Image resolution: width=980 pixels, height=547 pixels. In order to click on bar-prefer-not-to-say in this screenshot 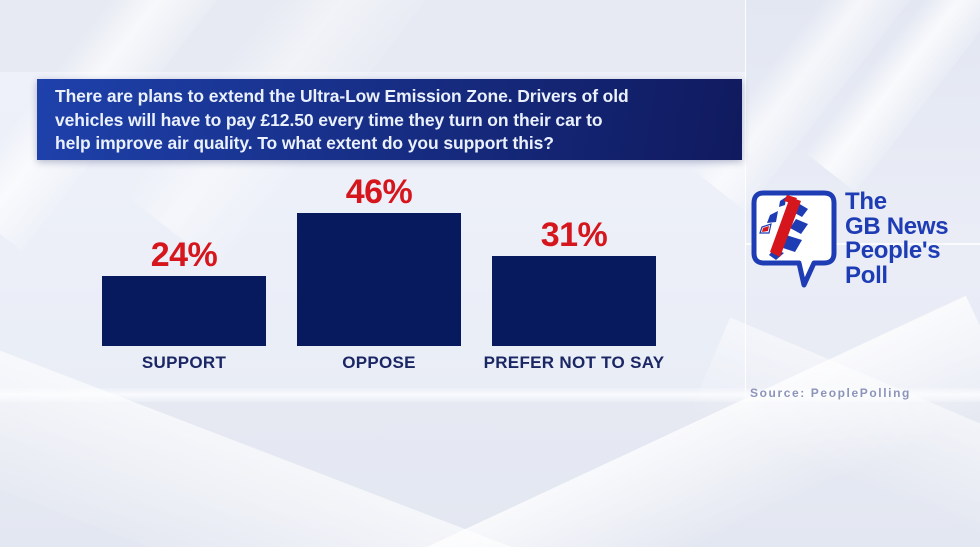, I will do `click(574, 301)`.